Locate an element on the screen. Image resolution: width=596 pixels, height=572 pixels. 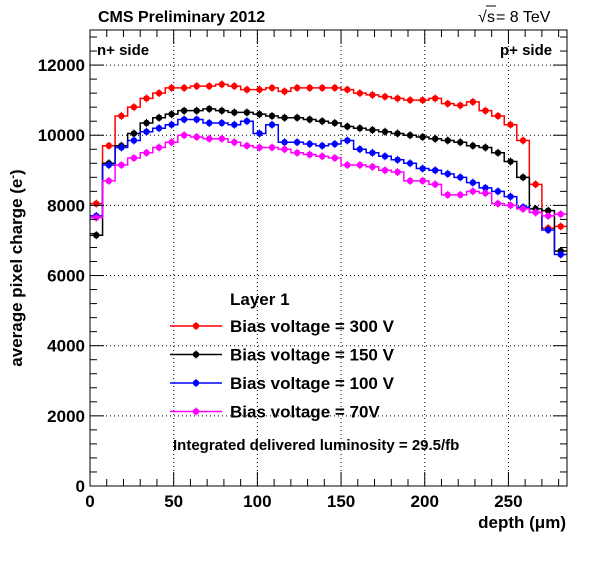
sqrt-s: s is located at coordinates (491, 17).